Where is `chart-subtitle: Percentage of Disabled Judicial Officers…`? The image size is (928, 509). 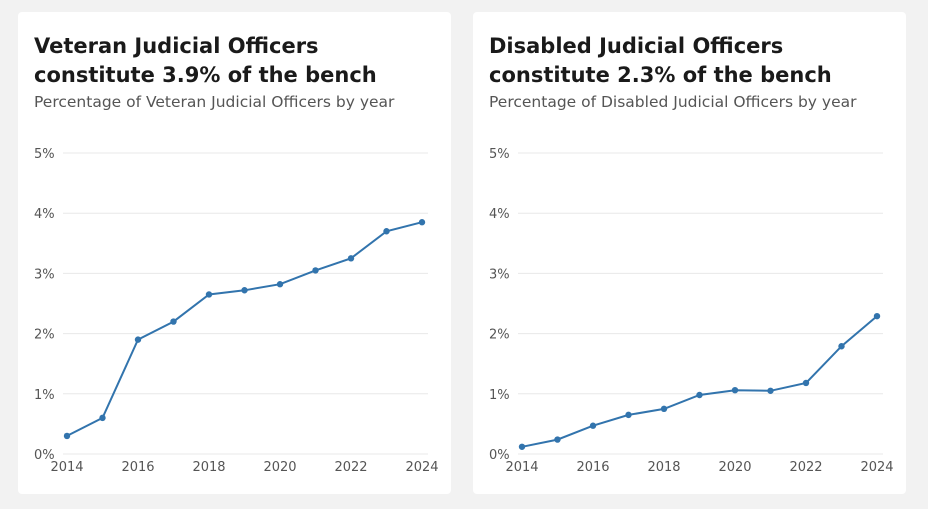 chart-subtitle: Percentage of Disabled Judicial Officers… is located at coordinates (673, 102).